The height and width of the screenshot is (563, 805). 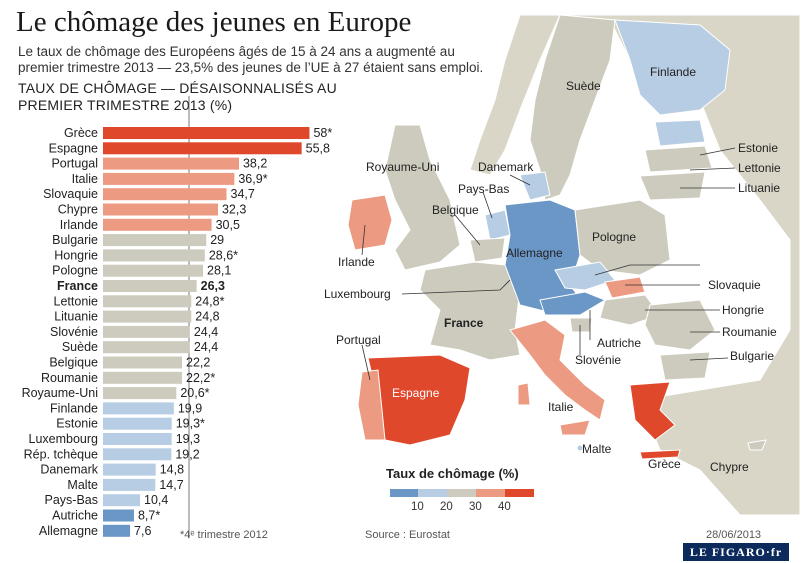 What do you see at coordinates (743, 310) in the screenshot?
I see `label-hongrie: Hongrie` at bounding box center [743, 310].